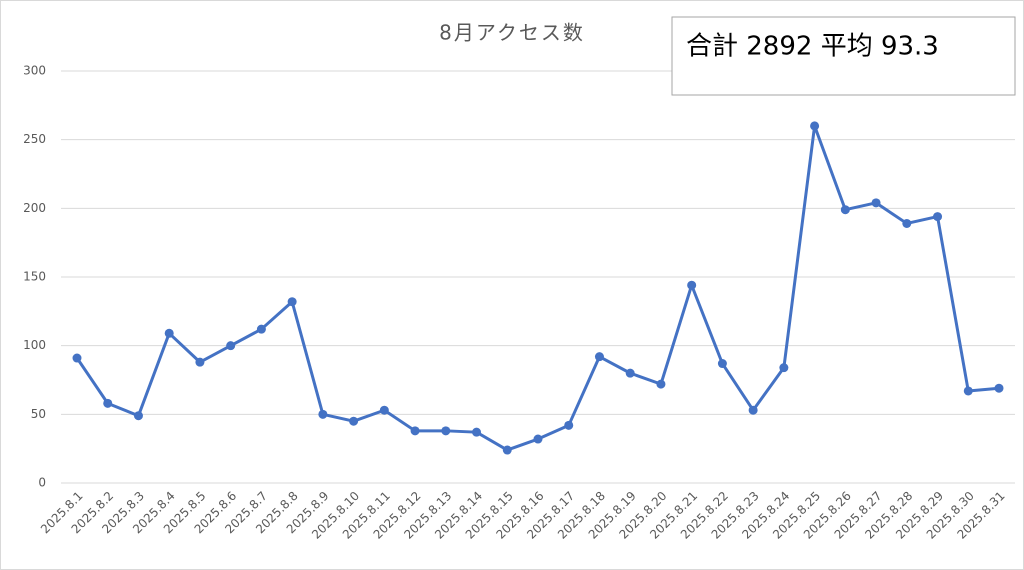 This screenshot has height=570, width=1024. I want to click on y-tick-label: 0, so click(42, 483).